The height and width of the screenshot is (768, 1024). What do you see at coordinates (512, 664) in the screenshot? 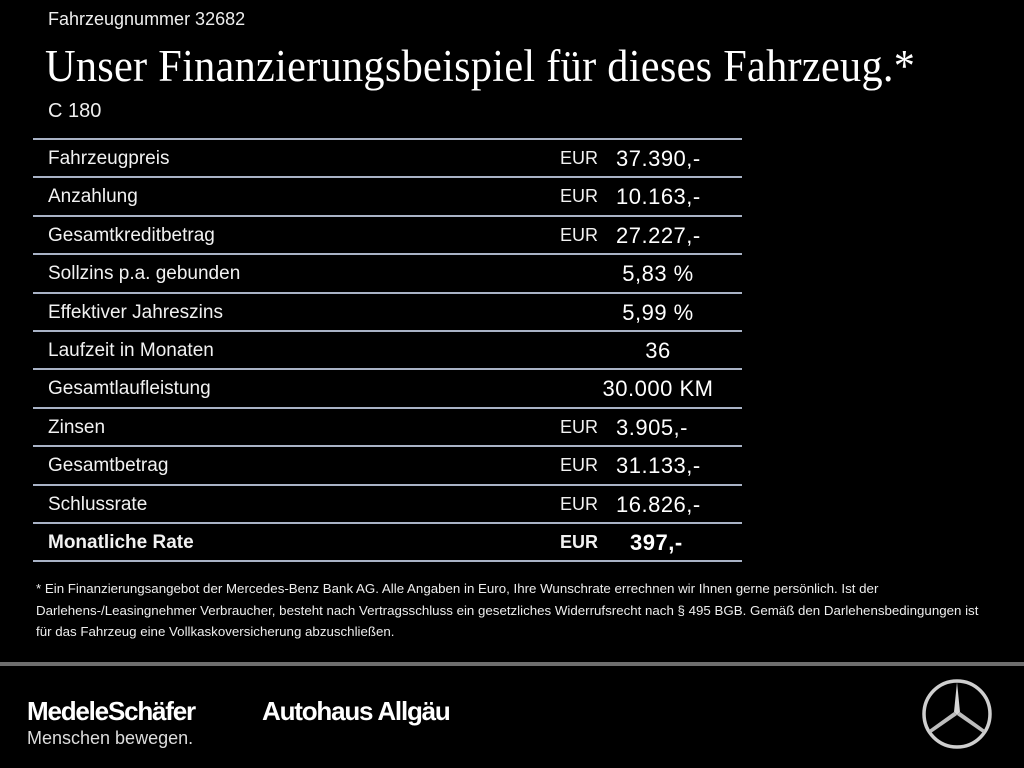
I see `divider` at bounding box center [512, 664].